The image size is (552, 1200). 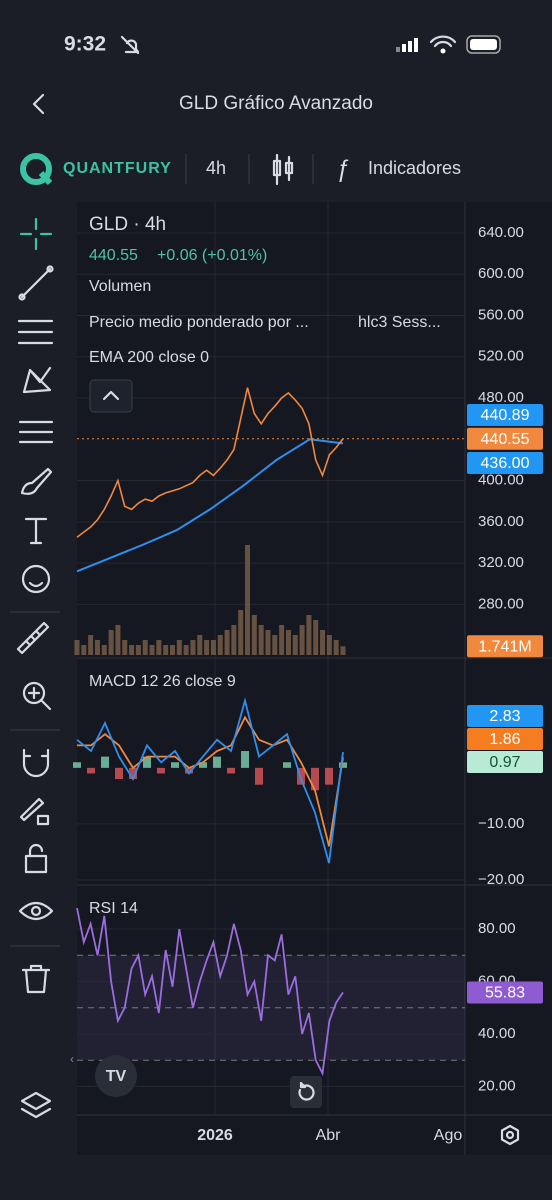 What do you see at coordinates (414, 168) in the screenshot?
I see `indicators-button: Indicadores` at bounding box center [414, 168].